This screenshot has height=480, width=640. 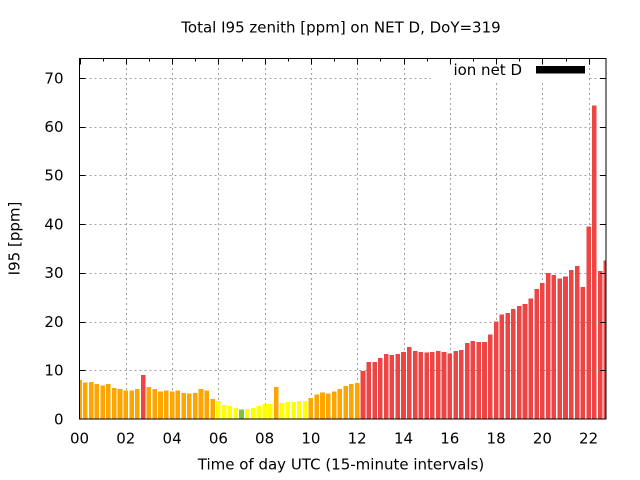 What do you see at coordinates (91, 400) in the screenshot?
I see `bar: 00:30: 7.6` at bounding box center [91, 400].